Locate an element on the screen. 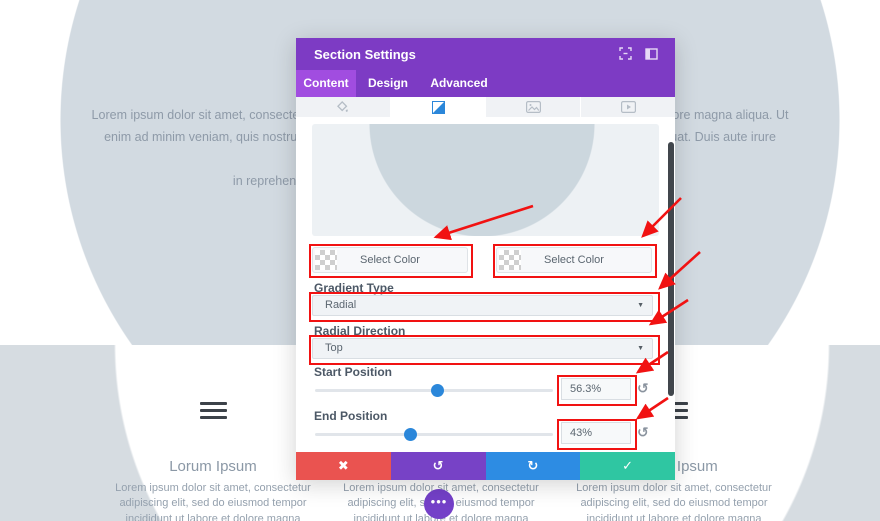 The width and height of the screenshot is (880, 521). background-color-tab is located at coordinates (343, 107).